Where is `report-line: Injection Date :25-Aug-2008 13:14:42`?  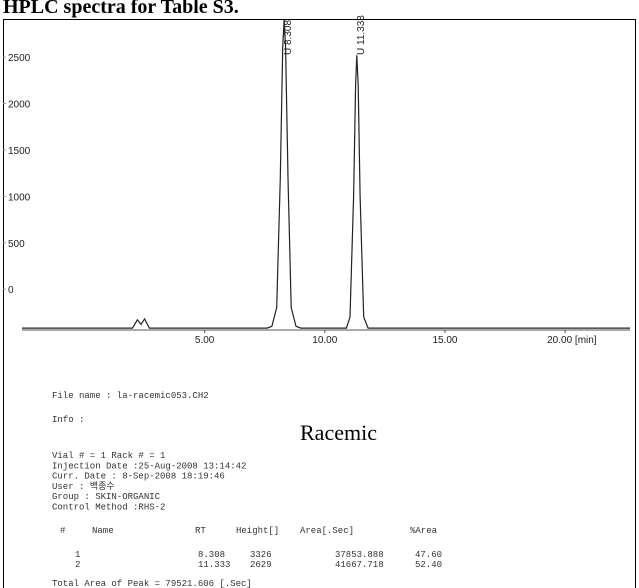
report-line: Injection Date :25-Aug-2008 13:14:42 is located at coordinates (149, 466).